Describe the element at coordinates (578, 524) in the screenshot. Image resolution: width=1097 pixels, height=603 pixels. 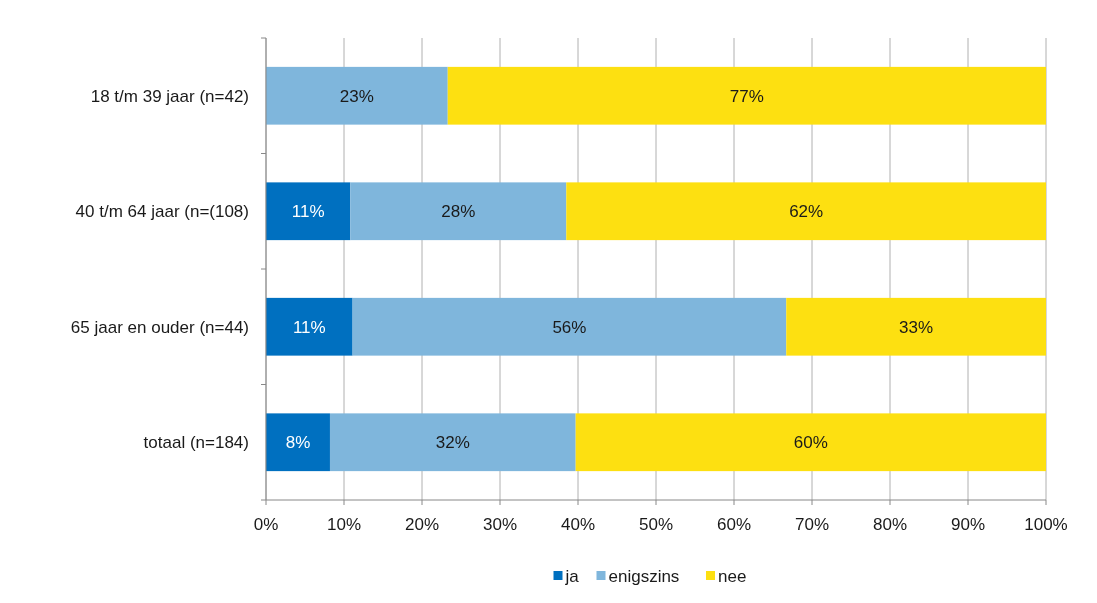
I see `x-tick-label: 40%` at that location.